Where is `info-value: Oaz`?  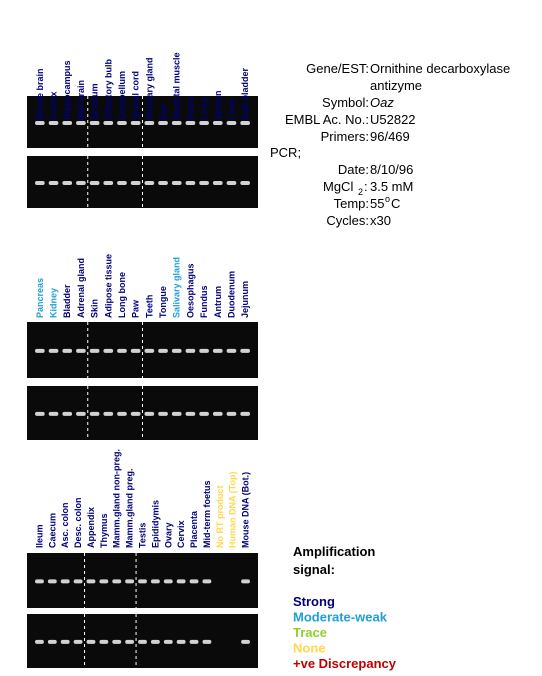
info-value: Oaz is located at coordinates (382, 102).